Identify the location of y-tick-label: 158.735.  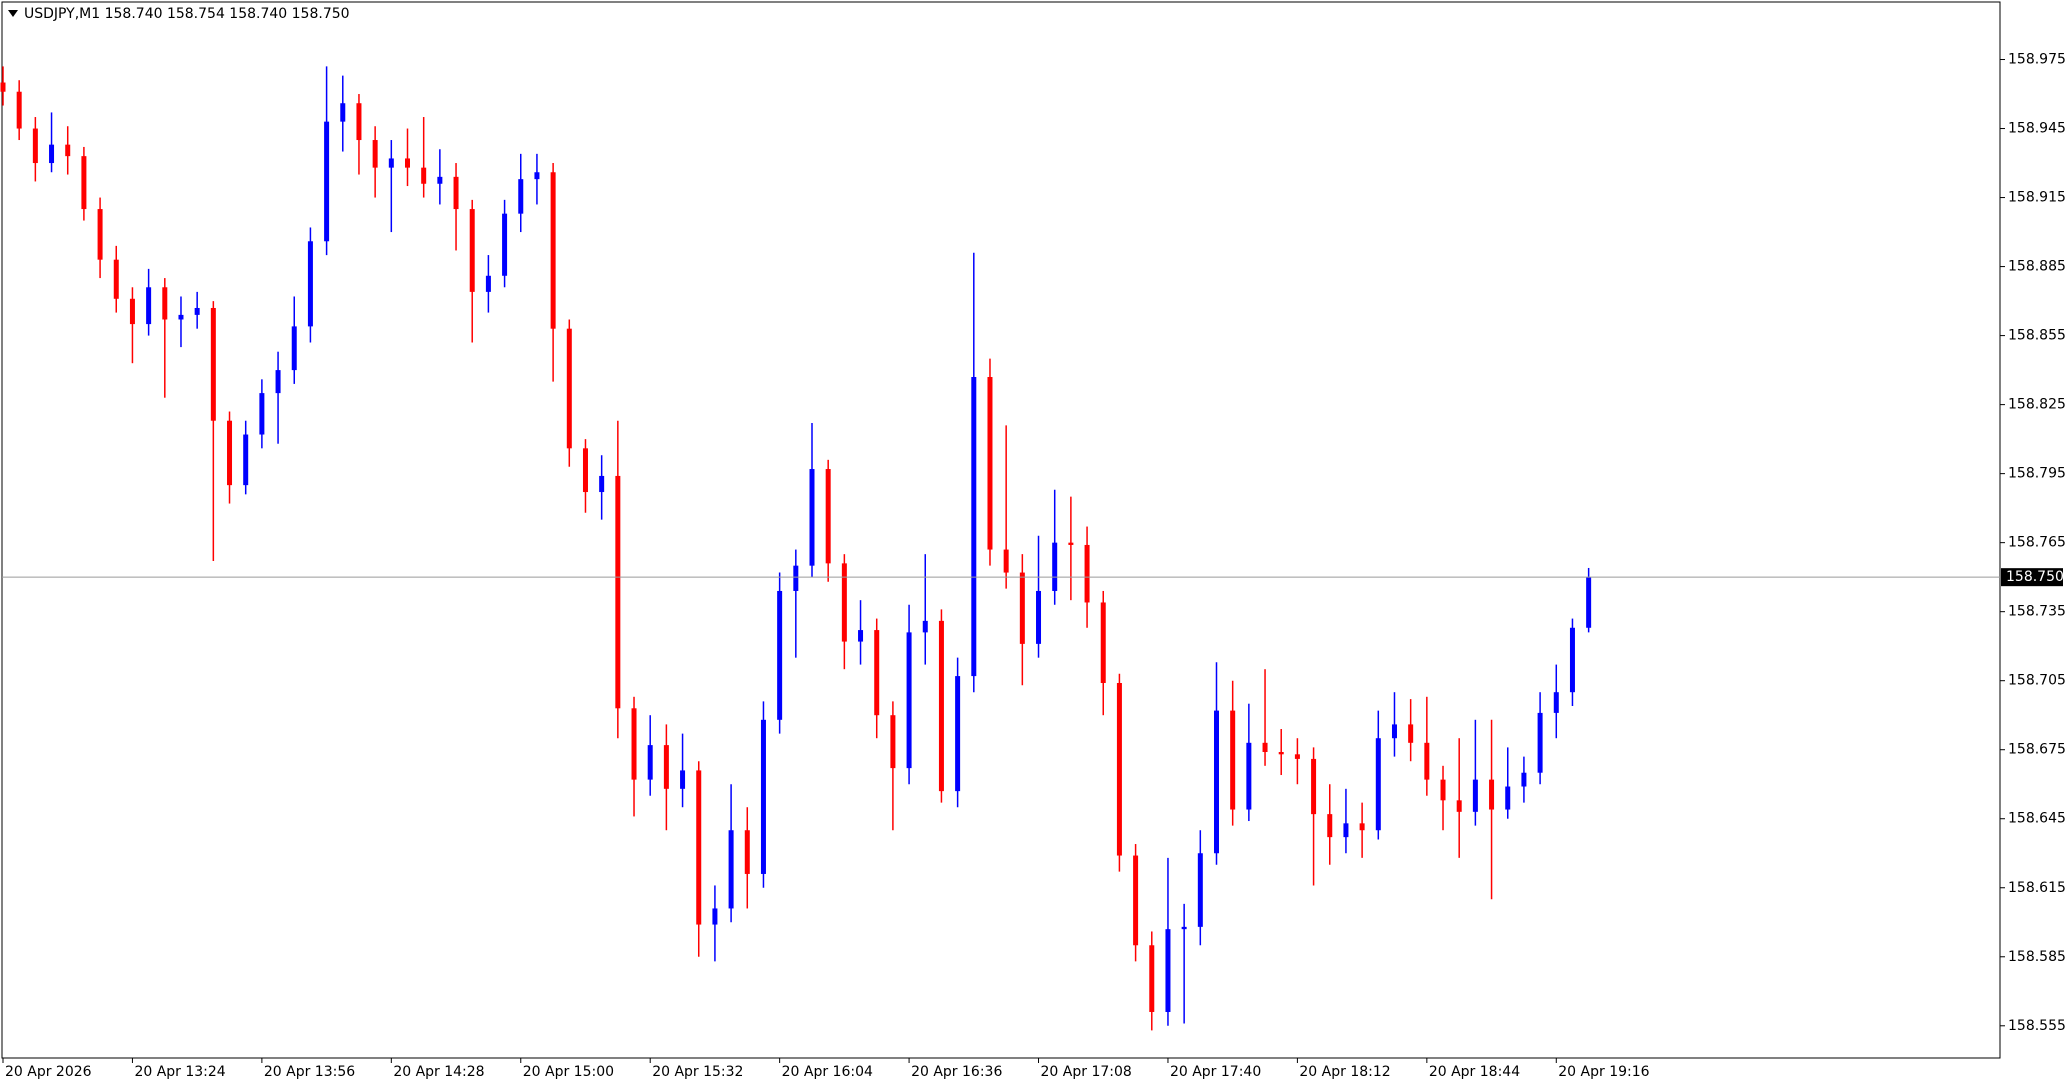
(2036, 612).